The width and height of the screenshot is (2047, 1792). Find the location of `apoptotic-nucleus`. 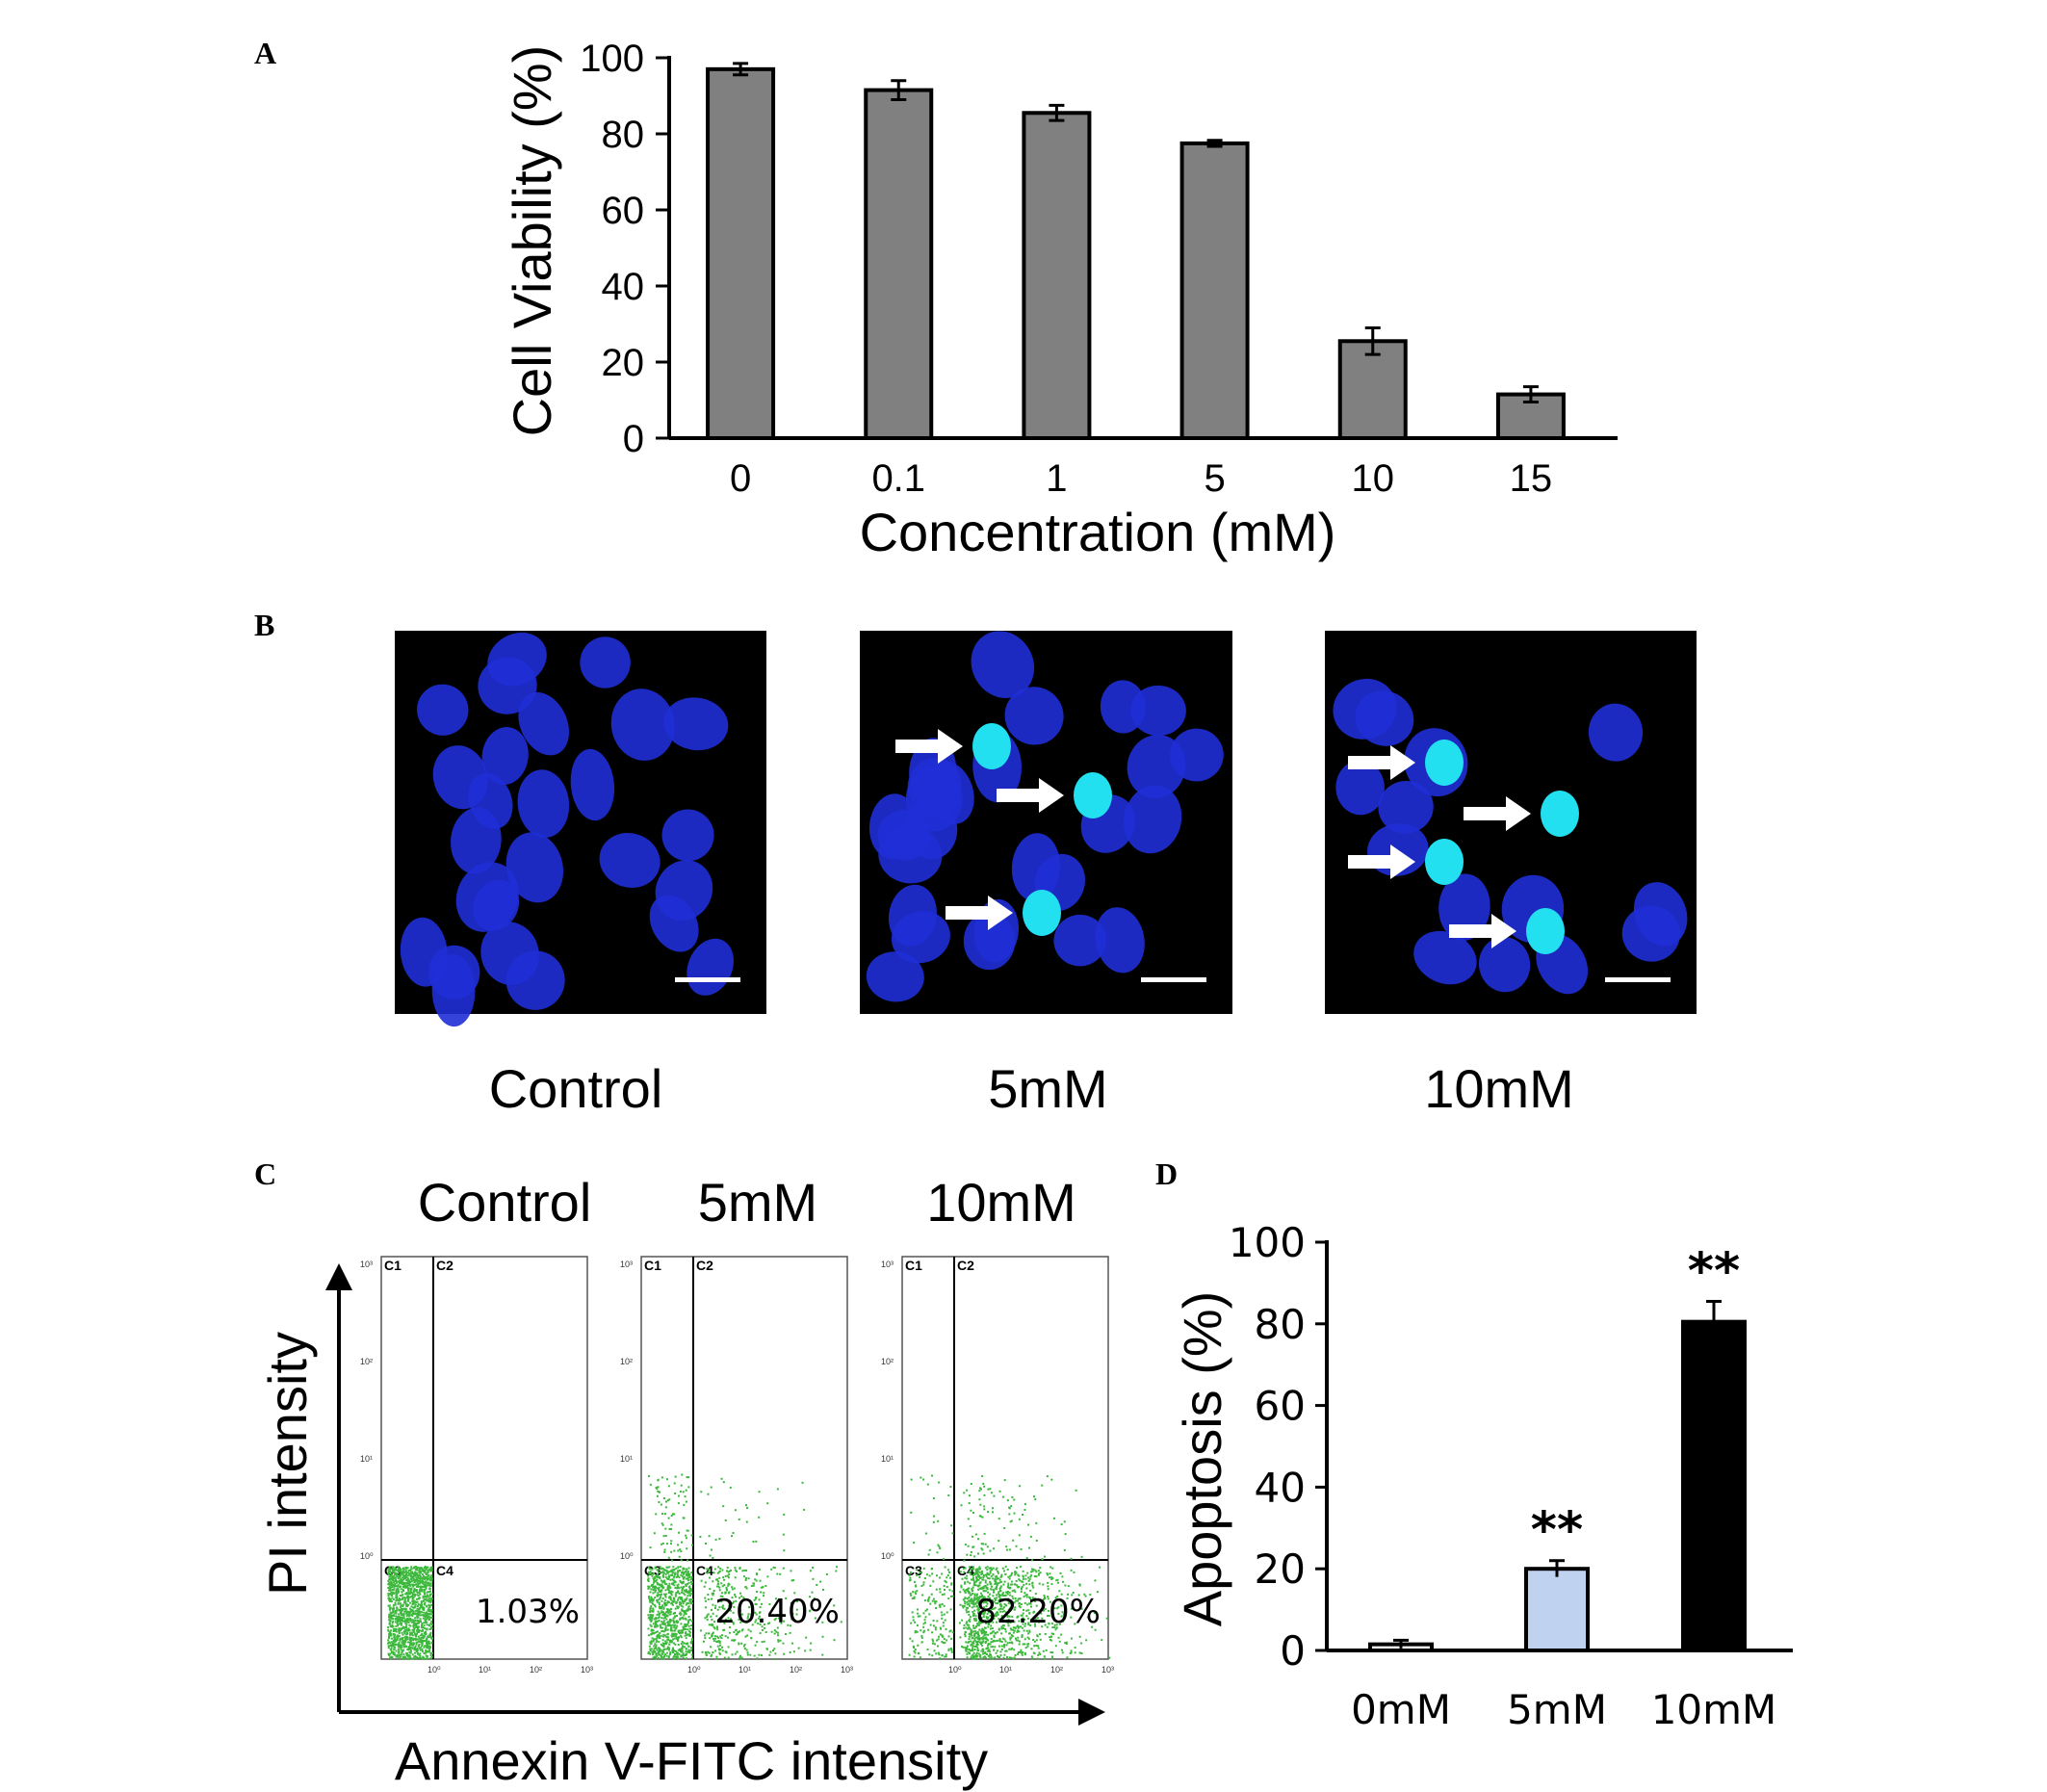

apoptotic-nucleus is located at coordinates (1445, 763).